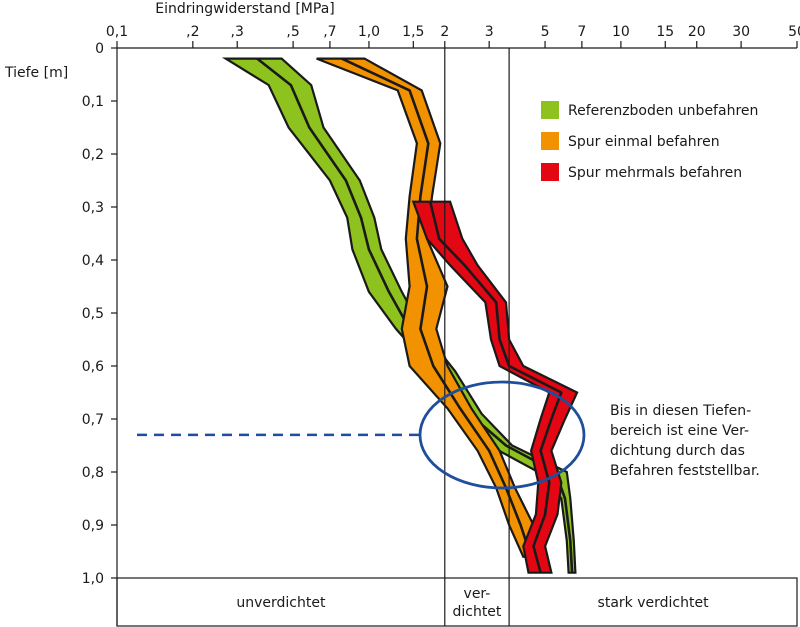 The image size is (800, 627). I want to click on x-tick-label: 50, so click(794, 32).